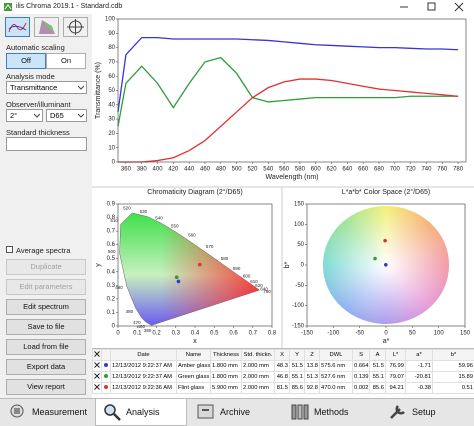  I want to click on x-tick-label: 480, so click(221, 170).